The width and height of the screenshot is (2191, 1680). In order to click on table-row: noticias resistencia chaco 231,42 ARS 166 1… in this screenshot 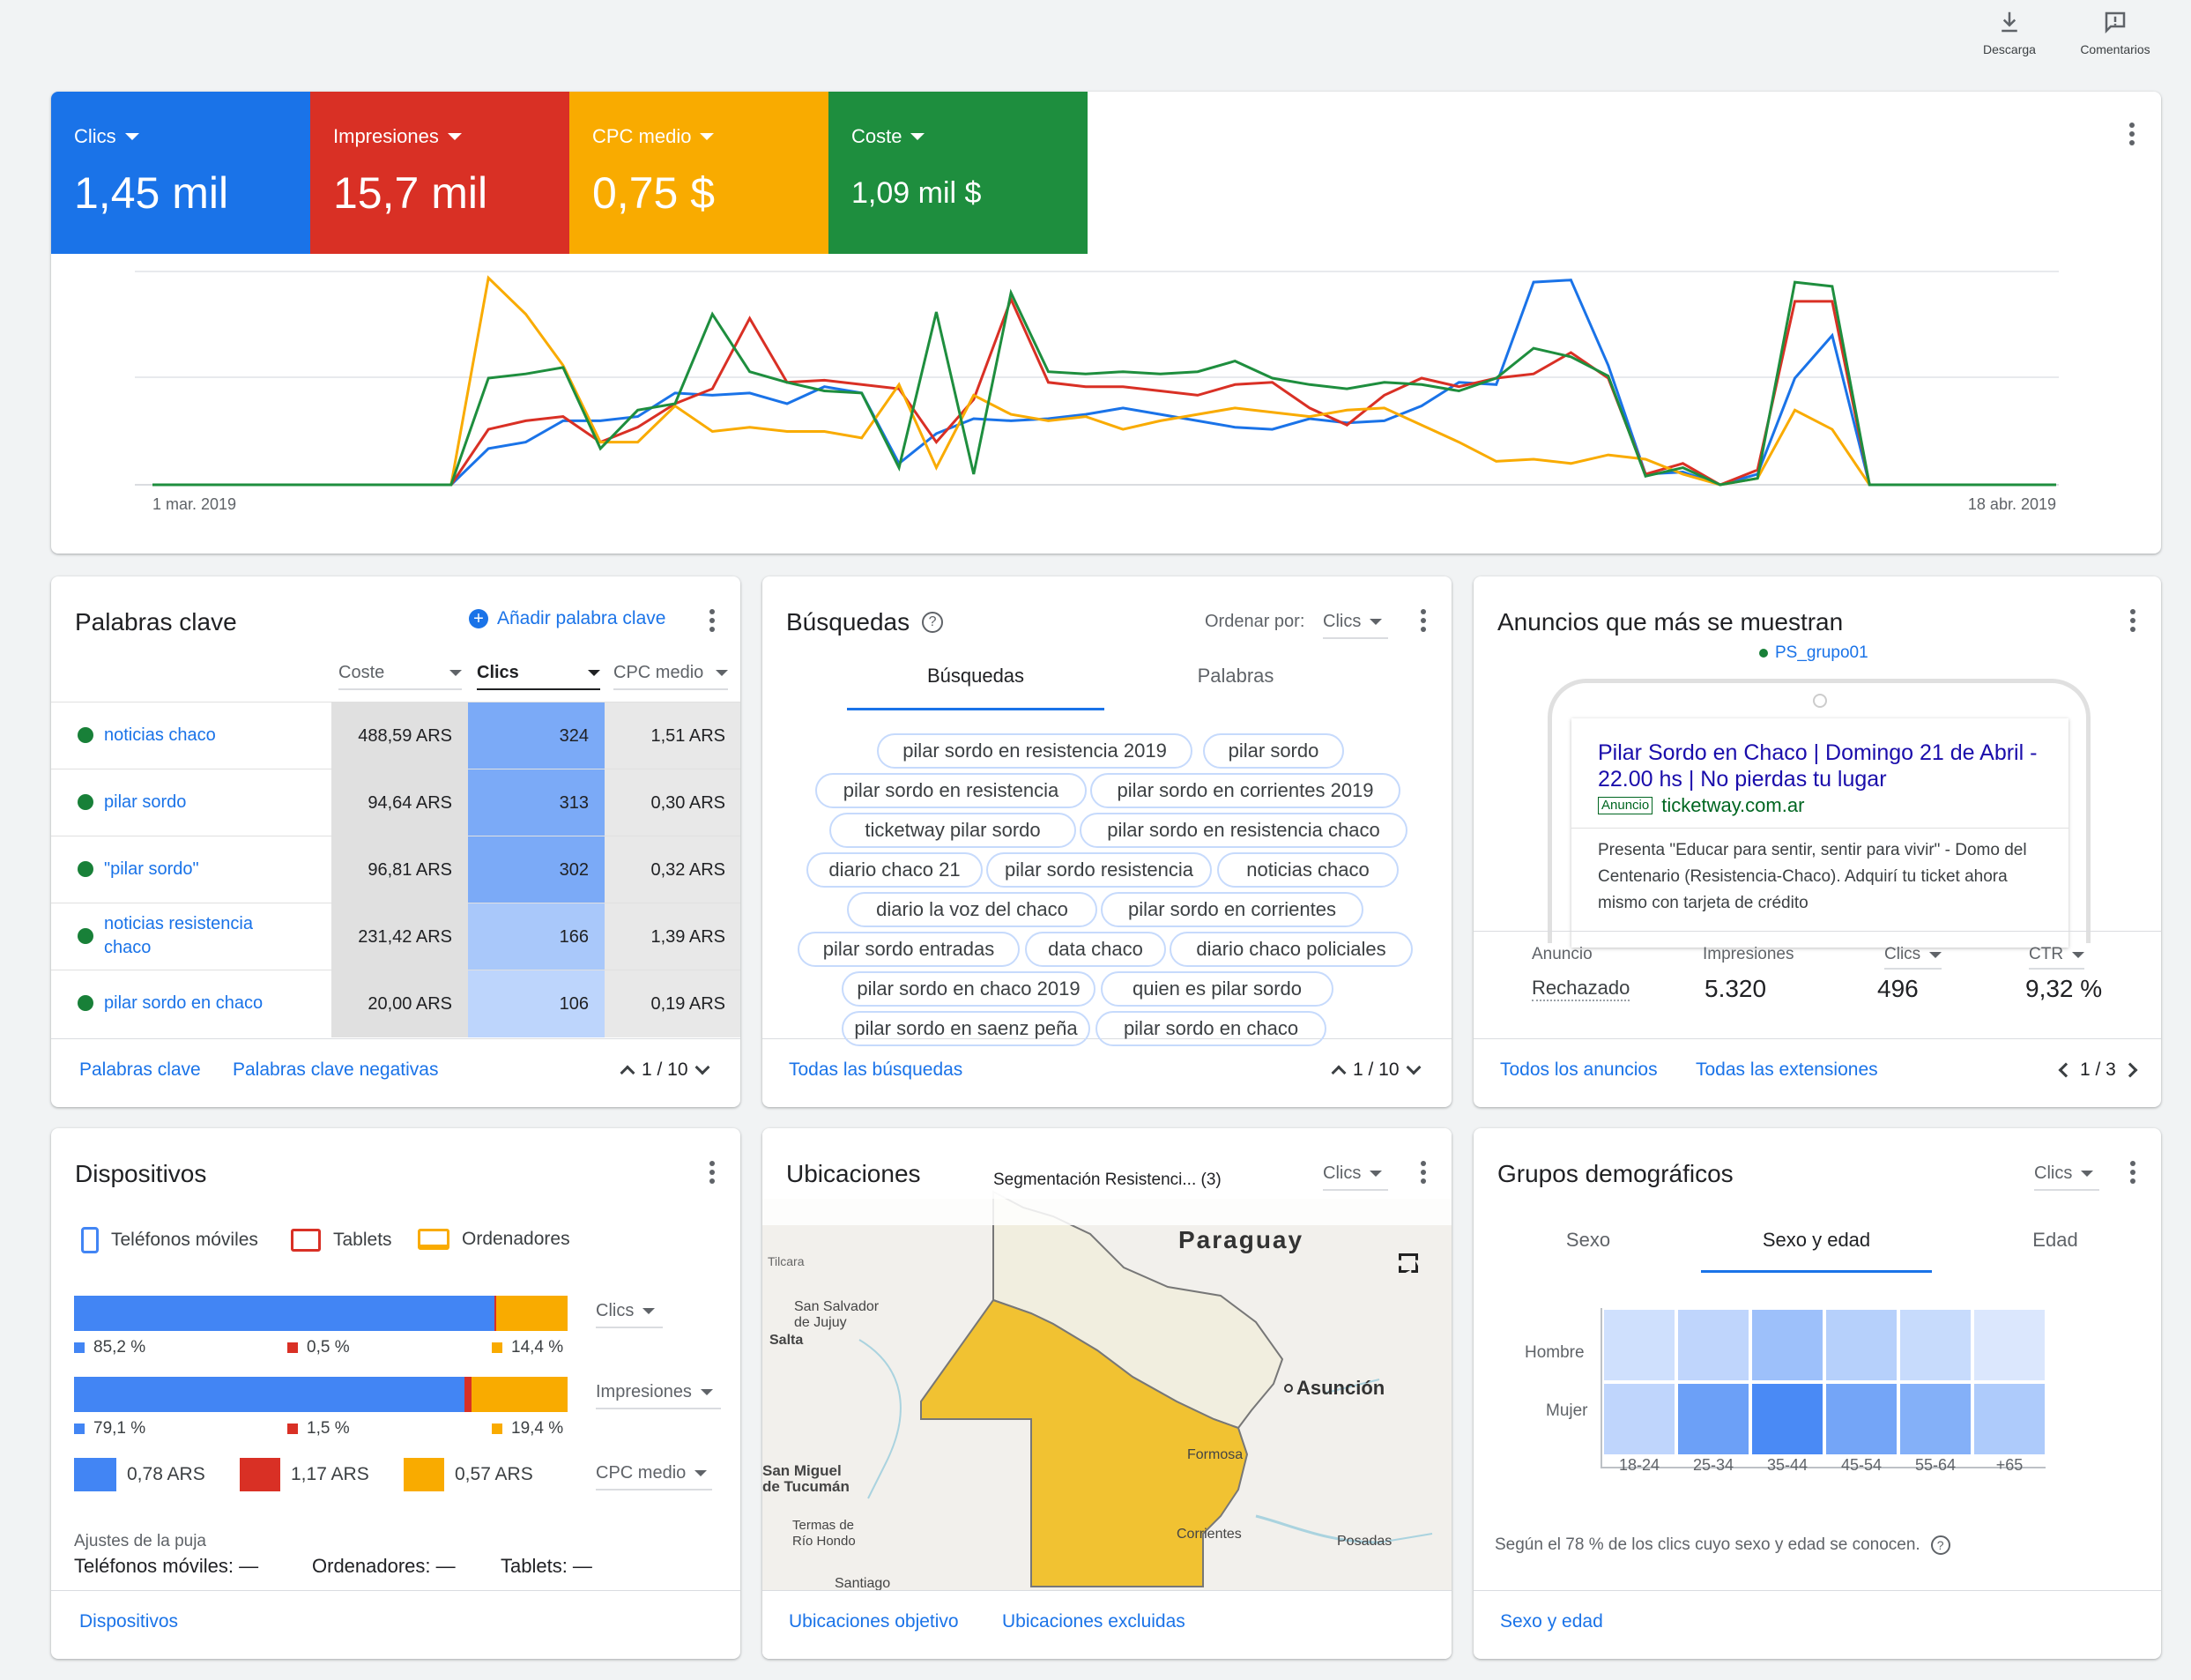, I will do `click(396, 936)`.